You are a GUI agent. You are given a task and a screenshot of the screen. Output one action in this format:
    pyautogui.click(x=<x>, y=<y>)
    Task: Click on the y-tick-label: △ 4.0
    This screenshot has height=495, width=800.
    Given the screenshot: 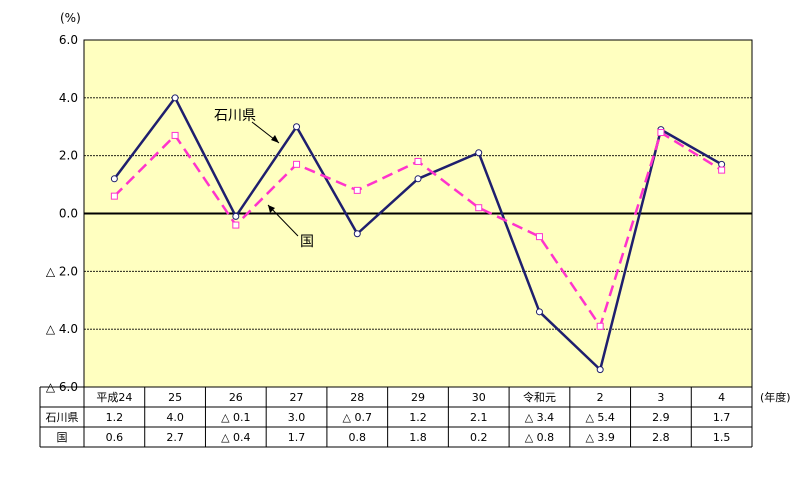 What is the action you would take?
    pyautogui.click(x=62, y=329)
    